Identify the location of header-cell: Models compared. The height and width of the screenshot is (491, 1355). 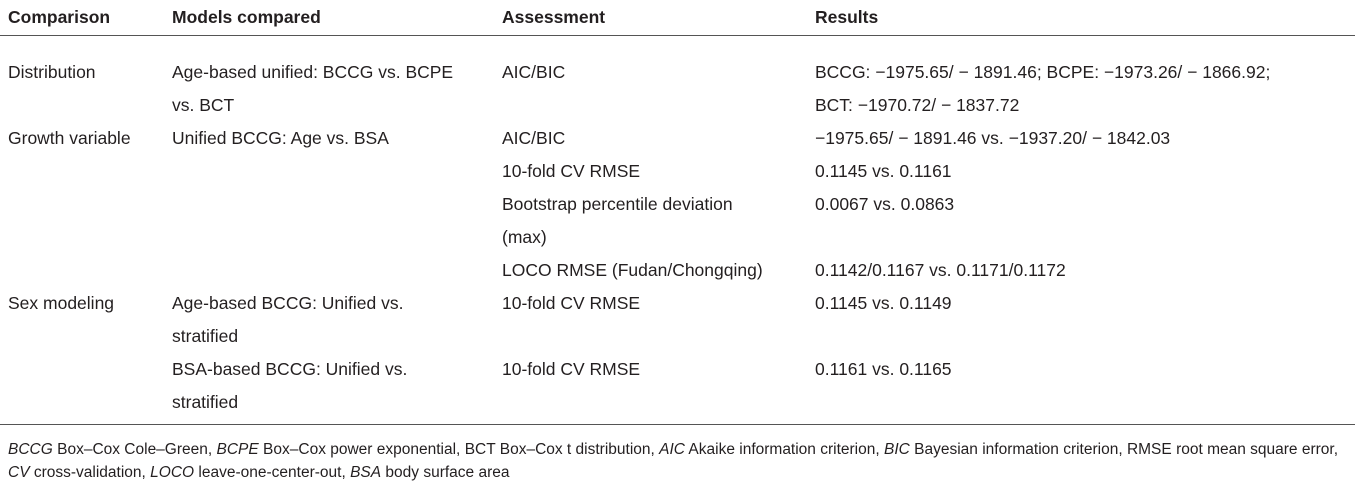
(329, 18).